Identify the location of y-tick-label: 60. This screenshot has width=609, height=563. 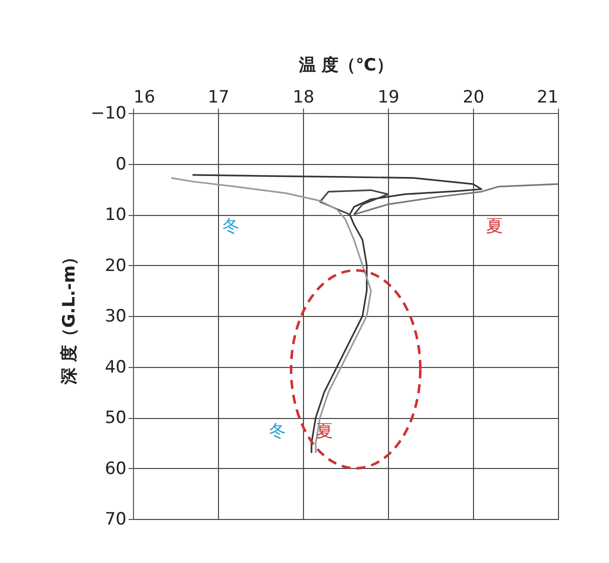
(115, 468).